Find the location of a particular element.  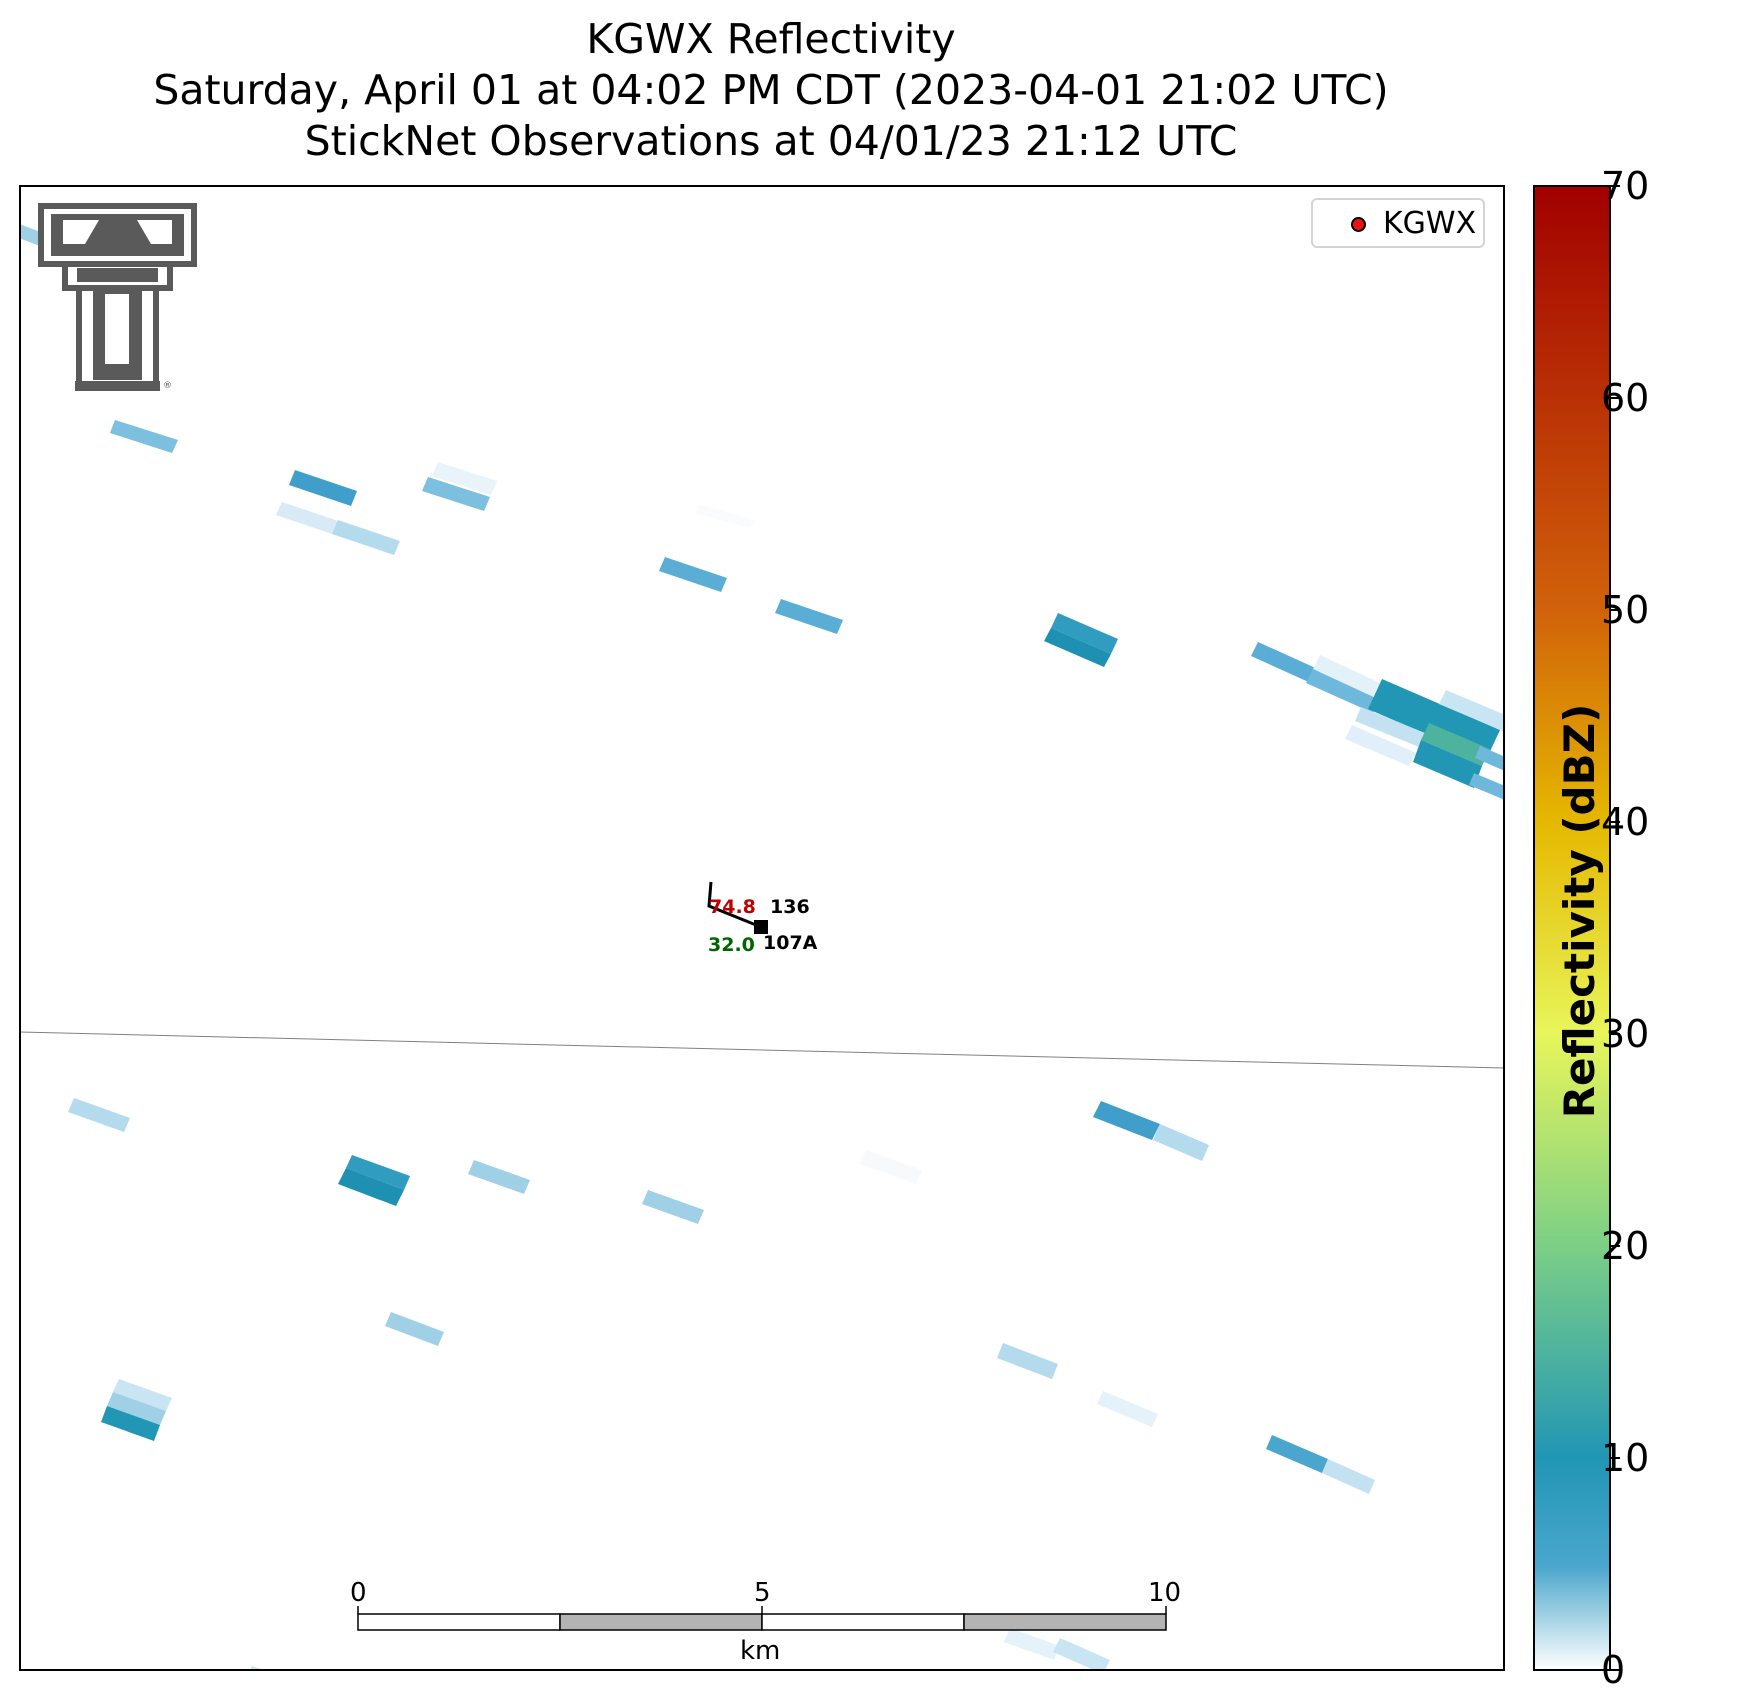

colorbar-tick-label: 60 is located at coordinates (1625, 398).